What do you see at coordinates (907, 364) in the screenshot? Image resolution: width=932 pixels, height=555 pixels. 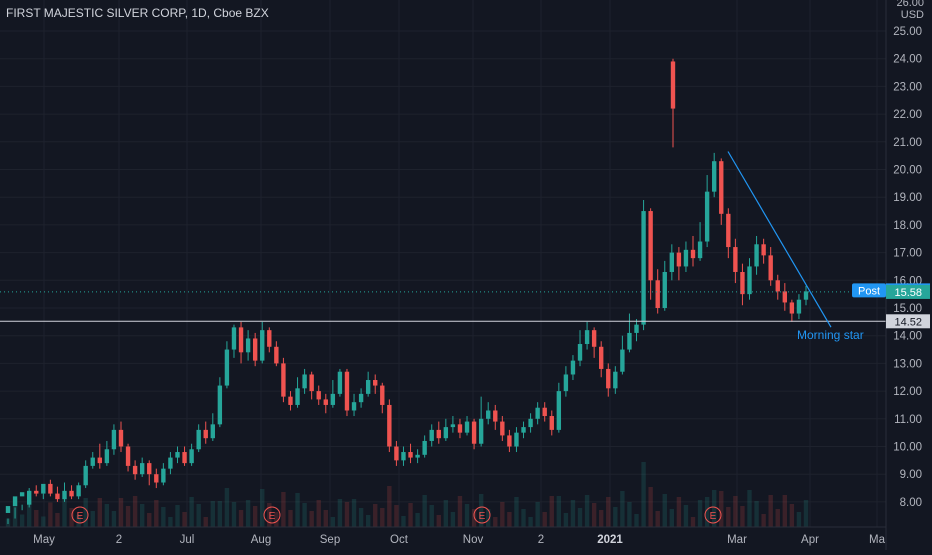 I see `y-tick-label: 13.00` at bounding box center [907, 364].